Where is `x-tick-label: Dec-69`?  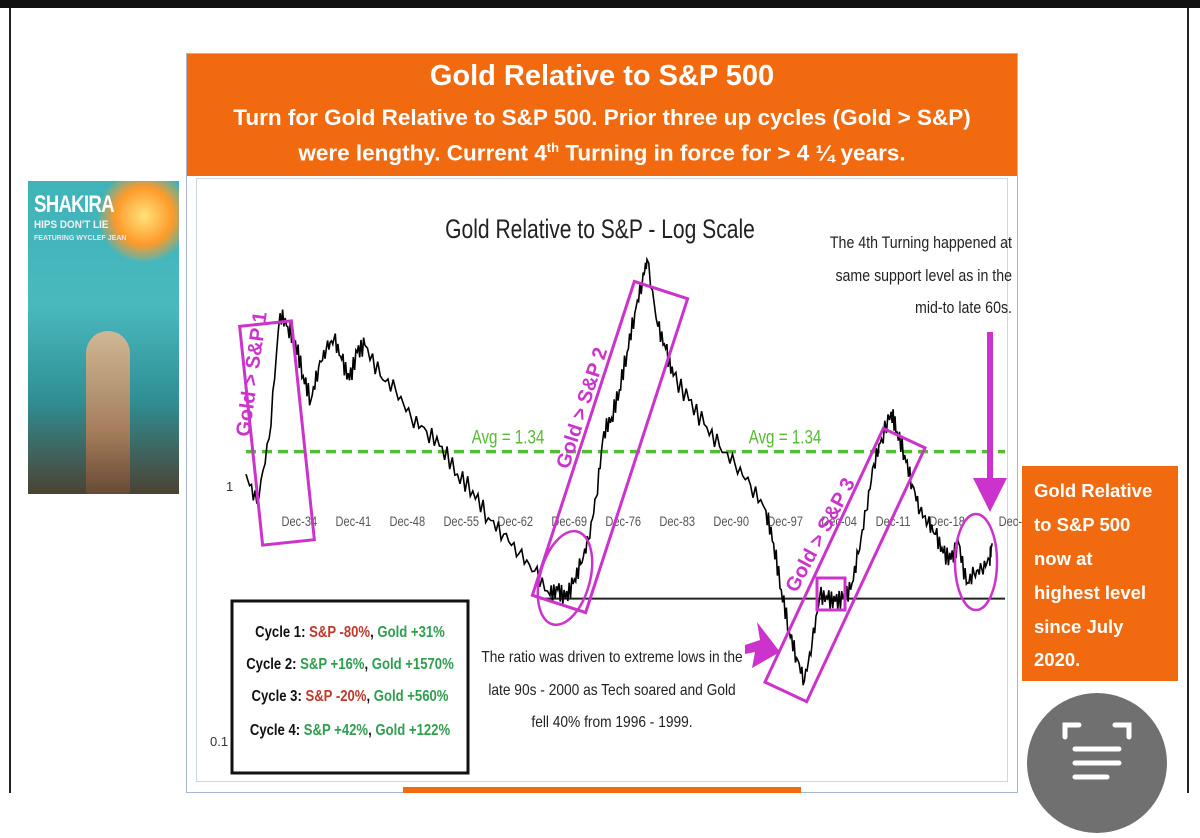
x-tick-label: Dec-69 is located at coordinates (569, 521).